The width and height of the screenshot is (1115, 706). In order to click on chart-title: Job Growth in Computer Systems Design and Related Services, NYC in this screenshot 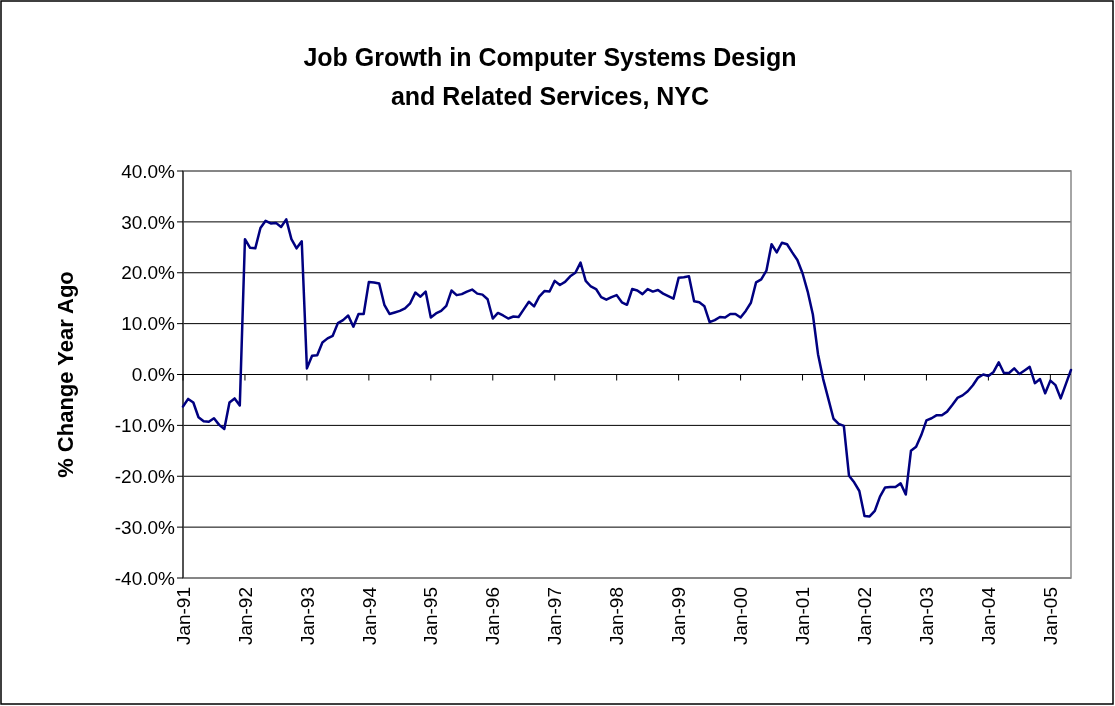, I will do `click(550, 76)`.